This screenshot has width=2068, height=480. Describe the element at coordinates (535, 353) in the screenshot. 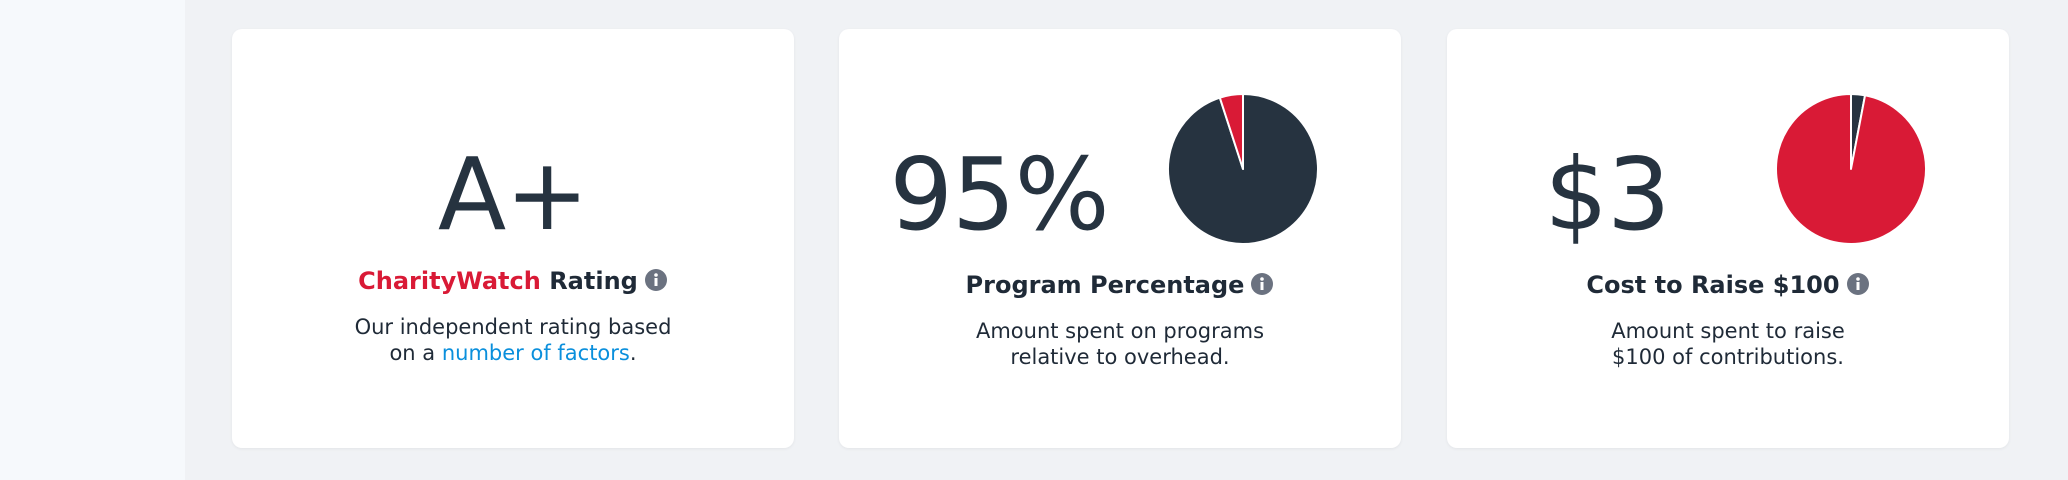

I see `factors-link: number of factors` at that location.